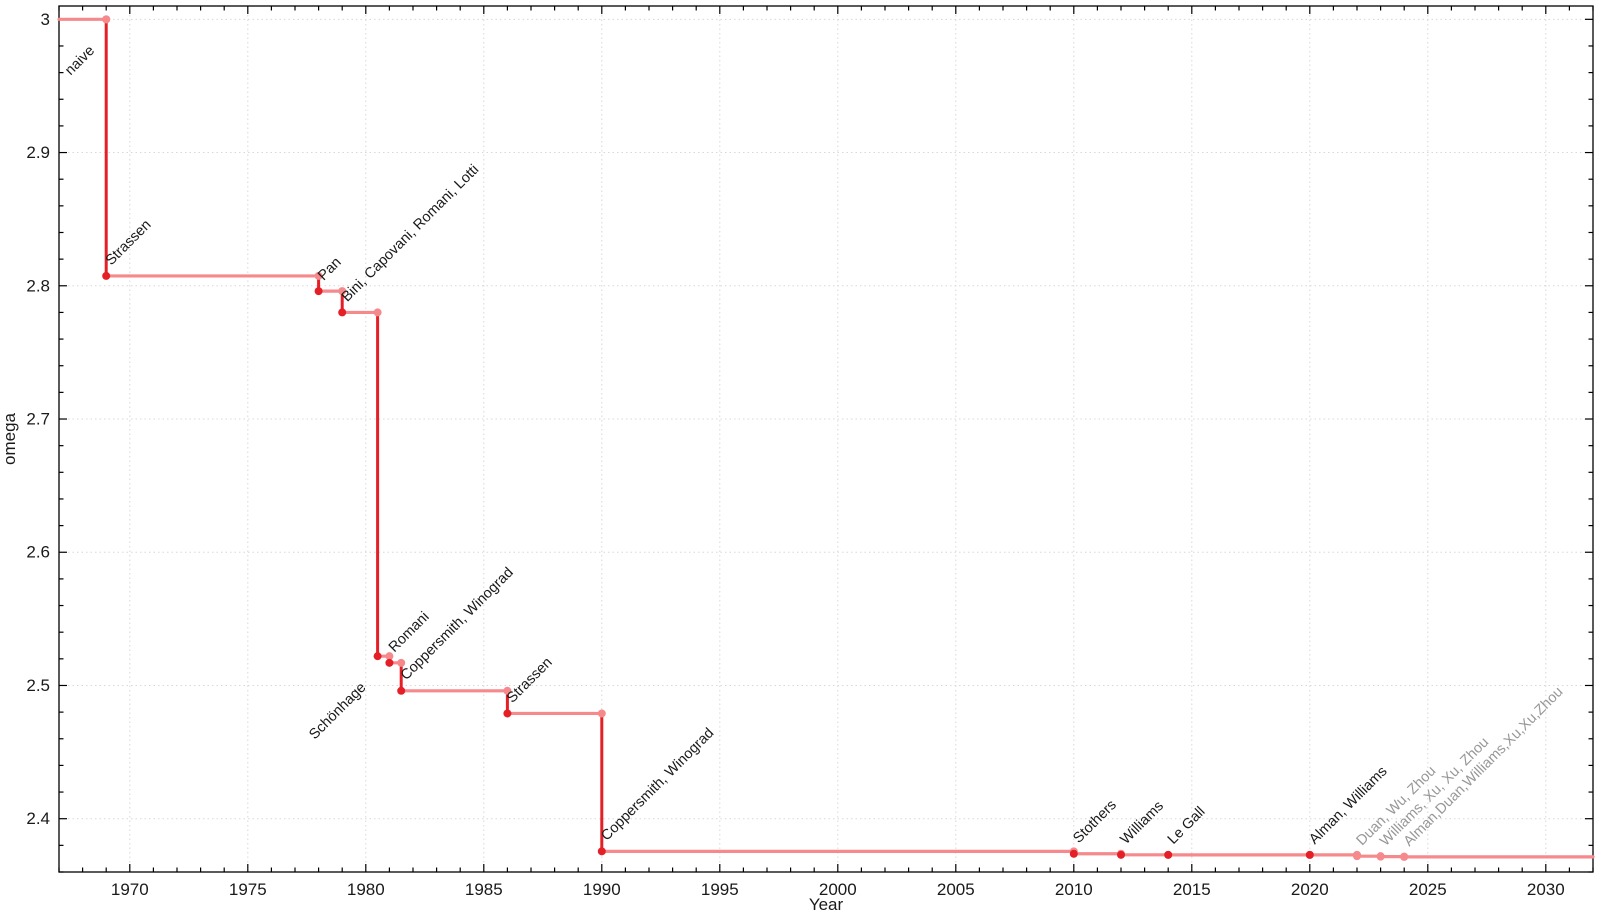 Image resolution: width=1600 pixels, height=920 pixels. What do you see at coordinates (337, 711) in the screenshot?
I see `point-label: Schönhage` at bounding box center [337, 711].